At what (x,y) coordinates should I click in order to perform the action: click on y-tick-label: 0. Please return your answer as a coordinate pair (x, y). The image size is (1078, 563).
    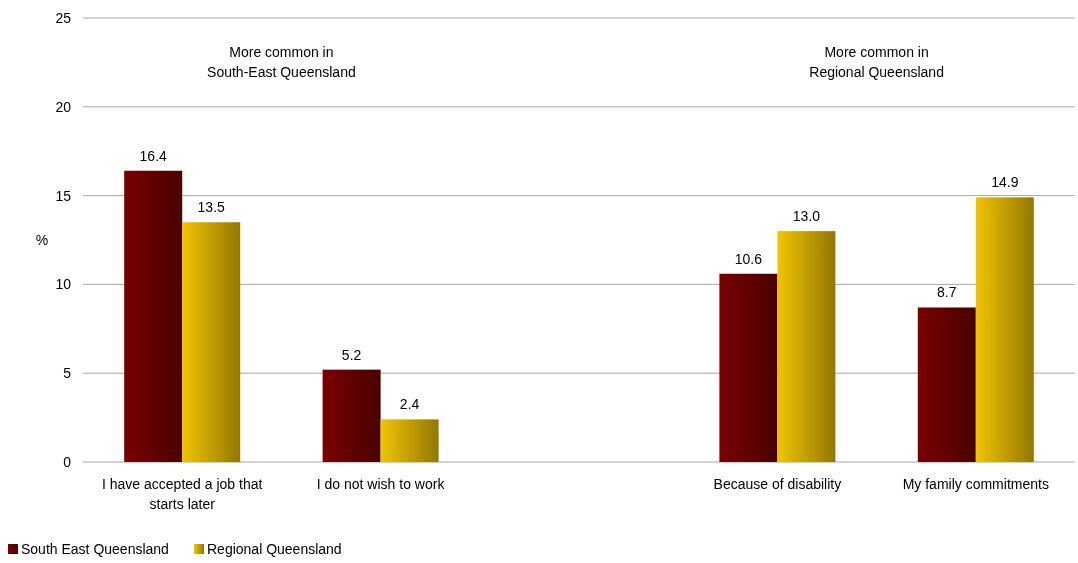
    Looking at the image, I should click on (67, 462).